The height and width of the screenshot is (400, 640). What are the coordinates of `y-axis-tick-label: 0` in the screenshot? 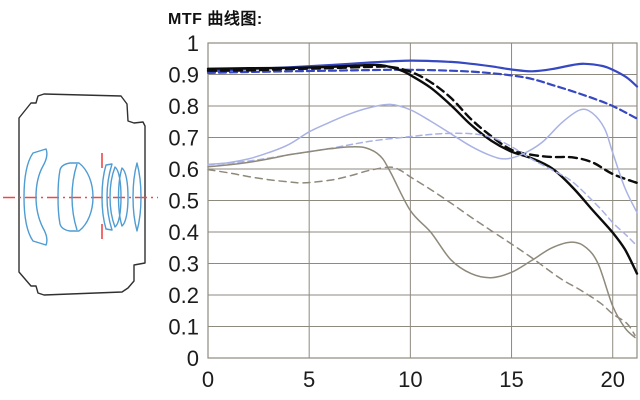 It's located at (193, 358).